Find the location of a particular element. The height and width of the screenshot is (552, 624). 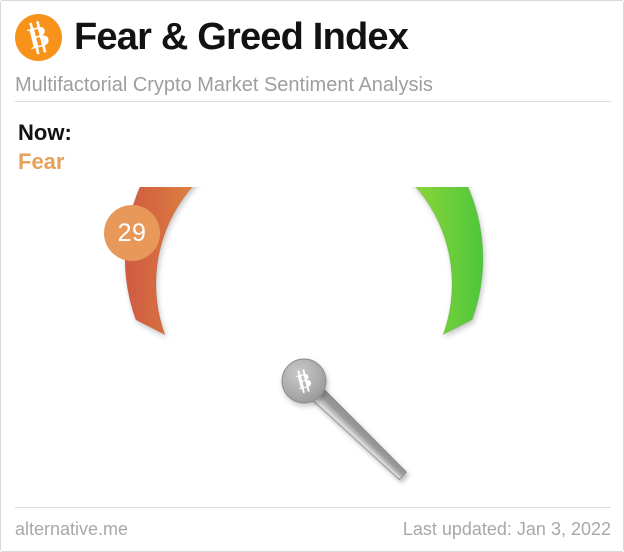

gauge-hub: B is located at coordinates (304, 381).